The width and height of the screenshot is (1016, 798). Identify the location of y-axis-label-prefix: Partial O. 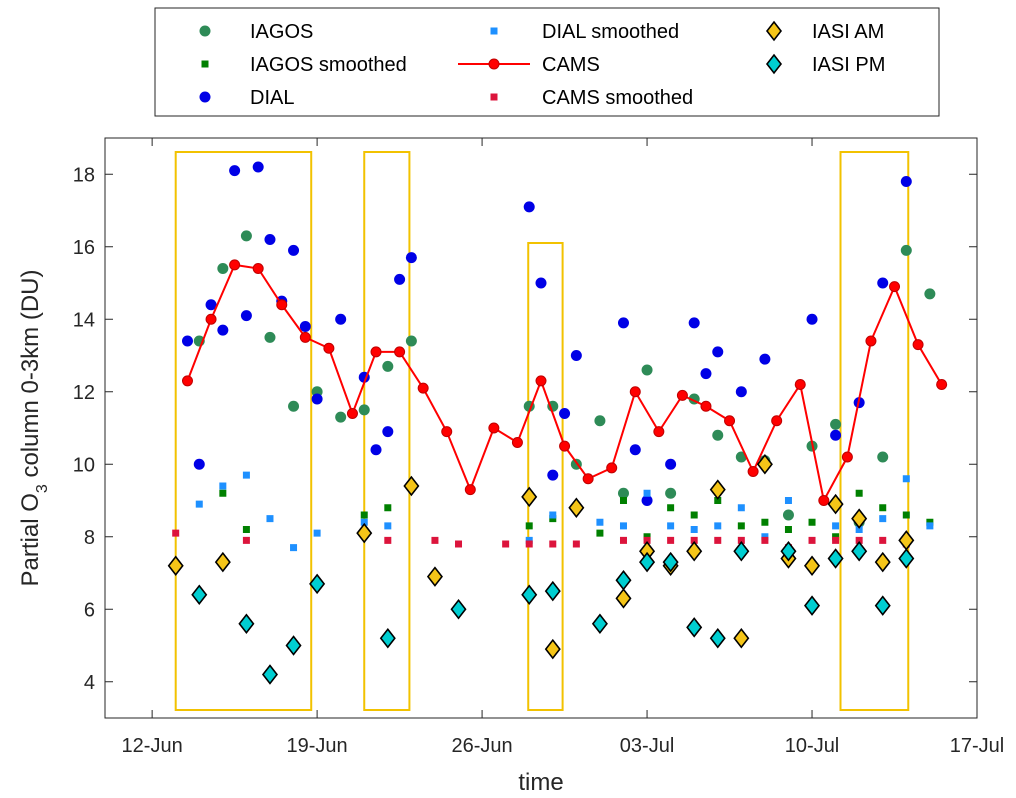
(30, 539).